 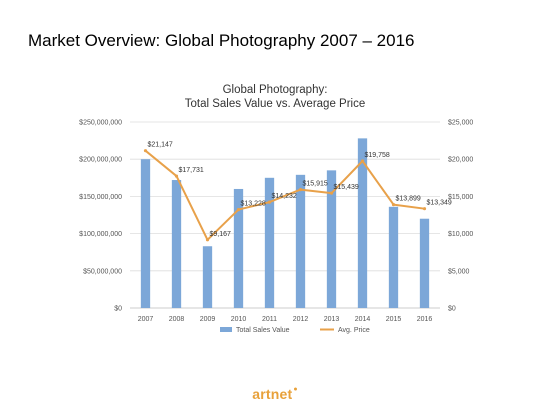 What do you see at coordinates (460, 197) in the screenshot?
I see `y-right-tick-label: $15,000` at bounding box center [460, 197].